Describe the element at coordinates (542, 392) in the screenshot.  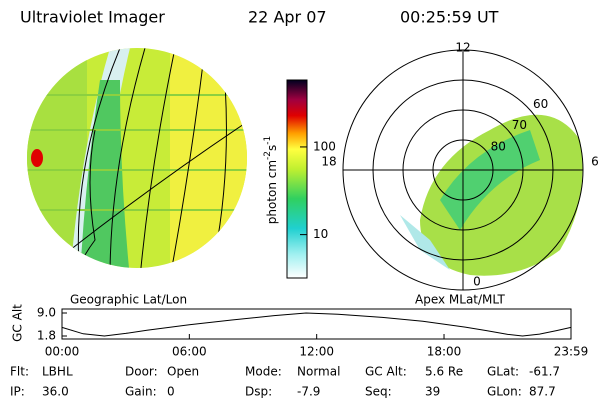
I see `info-value: 87.7` at that location.